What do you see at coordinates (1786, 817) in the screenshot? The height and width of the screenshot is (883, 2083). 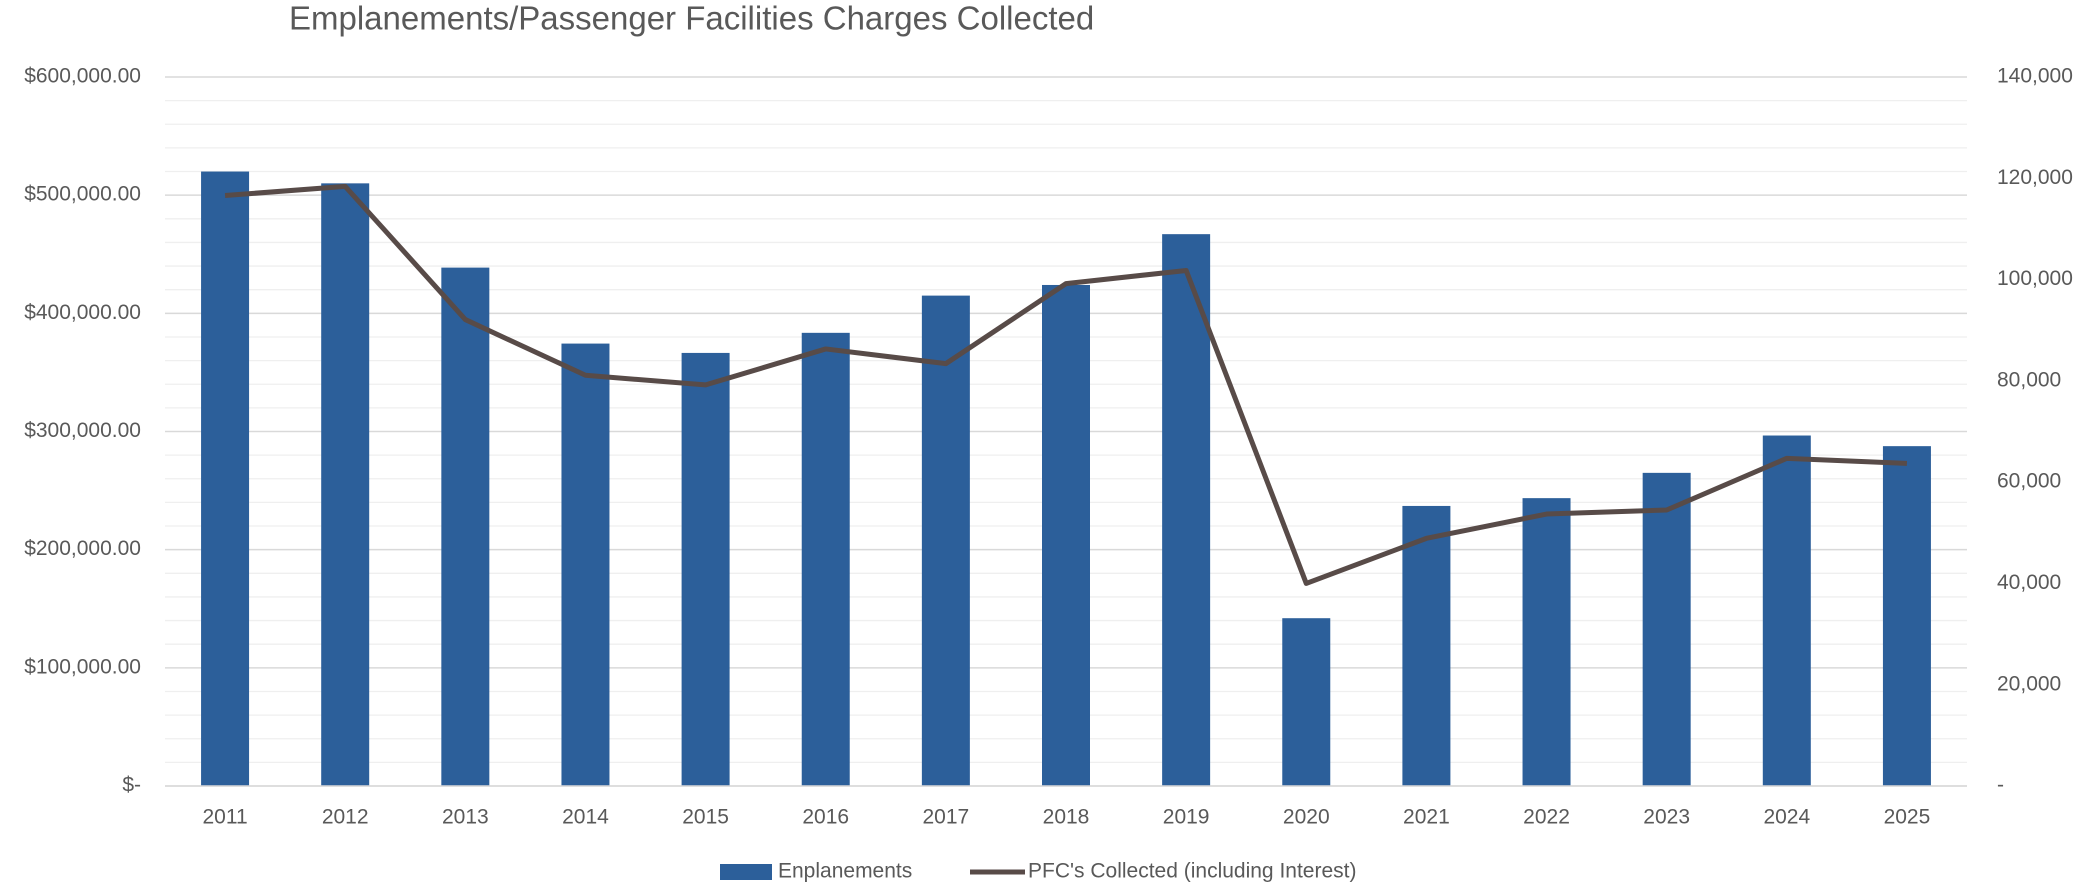 I see `x-tick-label: 2024` at bounding box center [1786, 817].